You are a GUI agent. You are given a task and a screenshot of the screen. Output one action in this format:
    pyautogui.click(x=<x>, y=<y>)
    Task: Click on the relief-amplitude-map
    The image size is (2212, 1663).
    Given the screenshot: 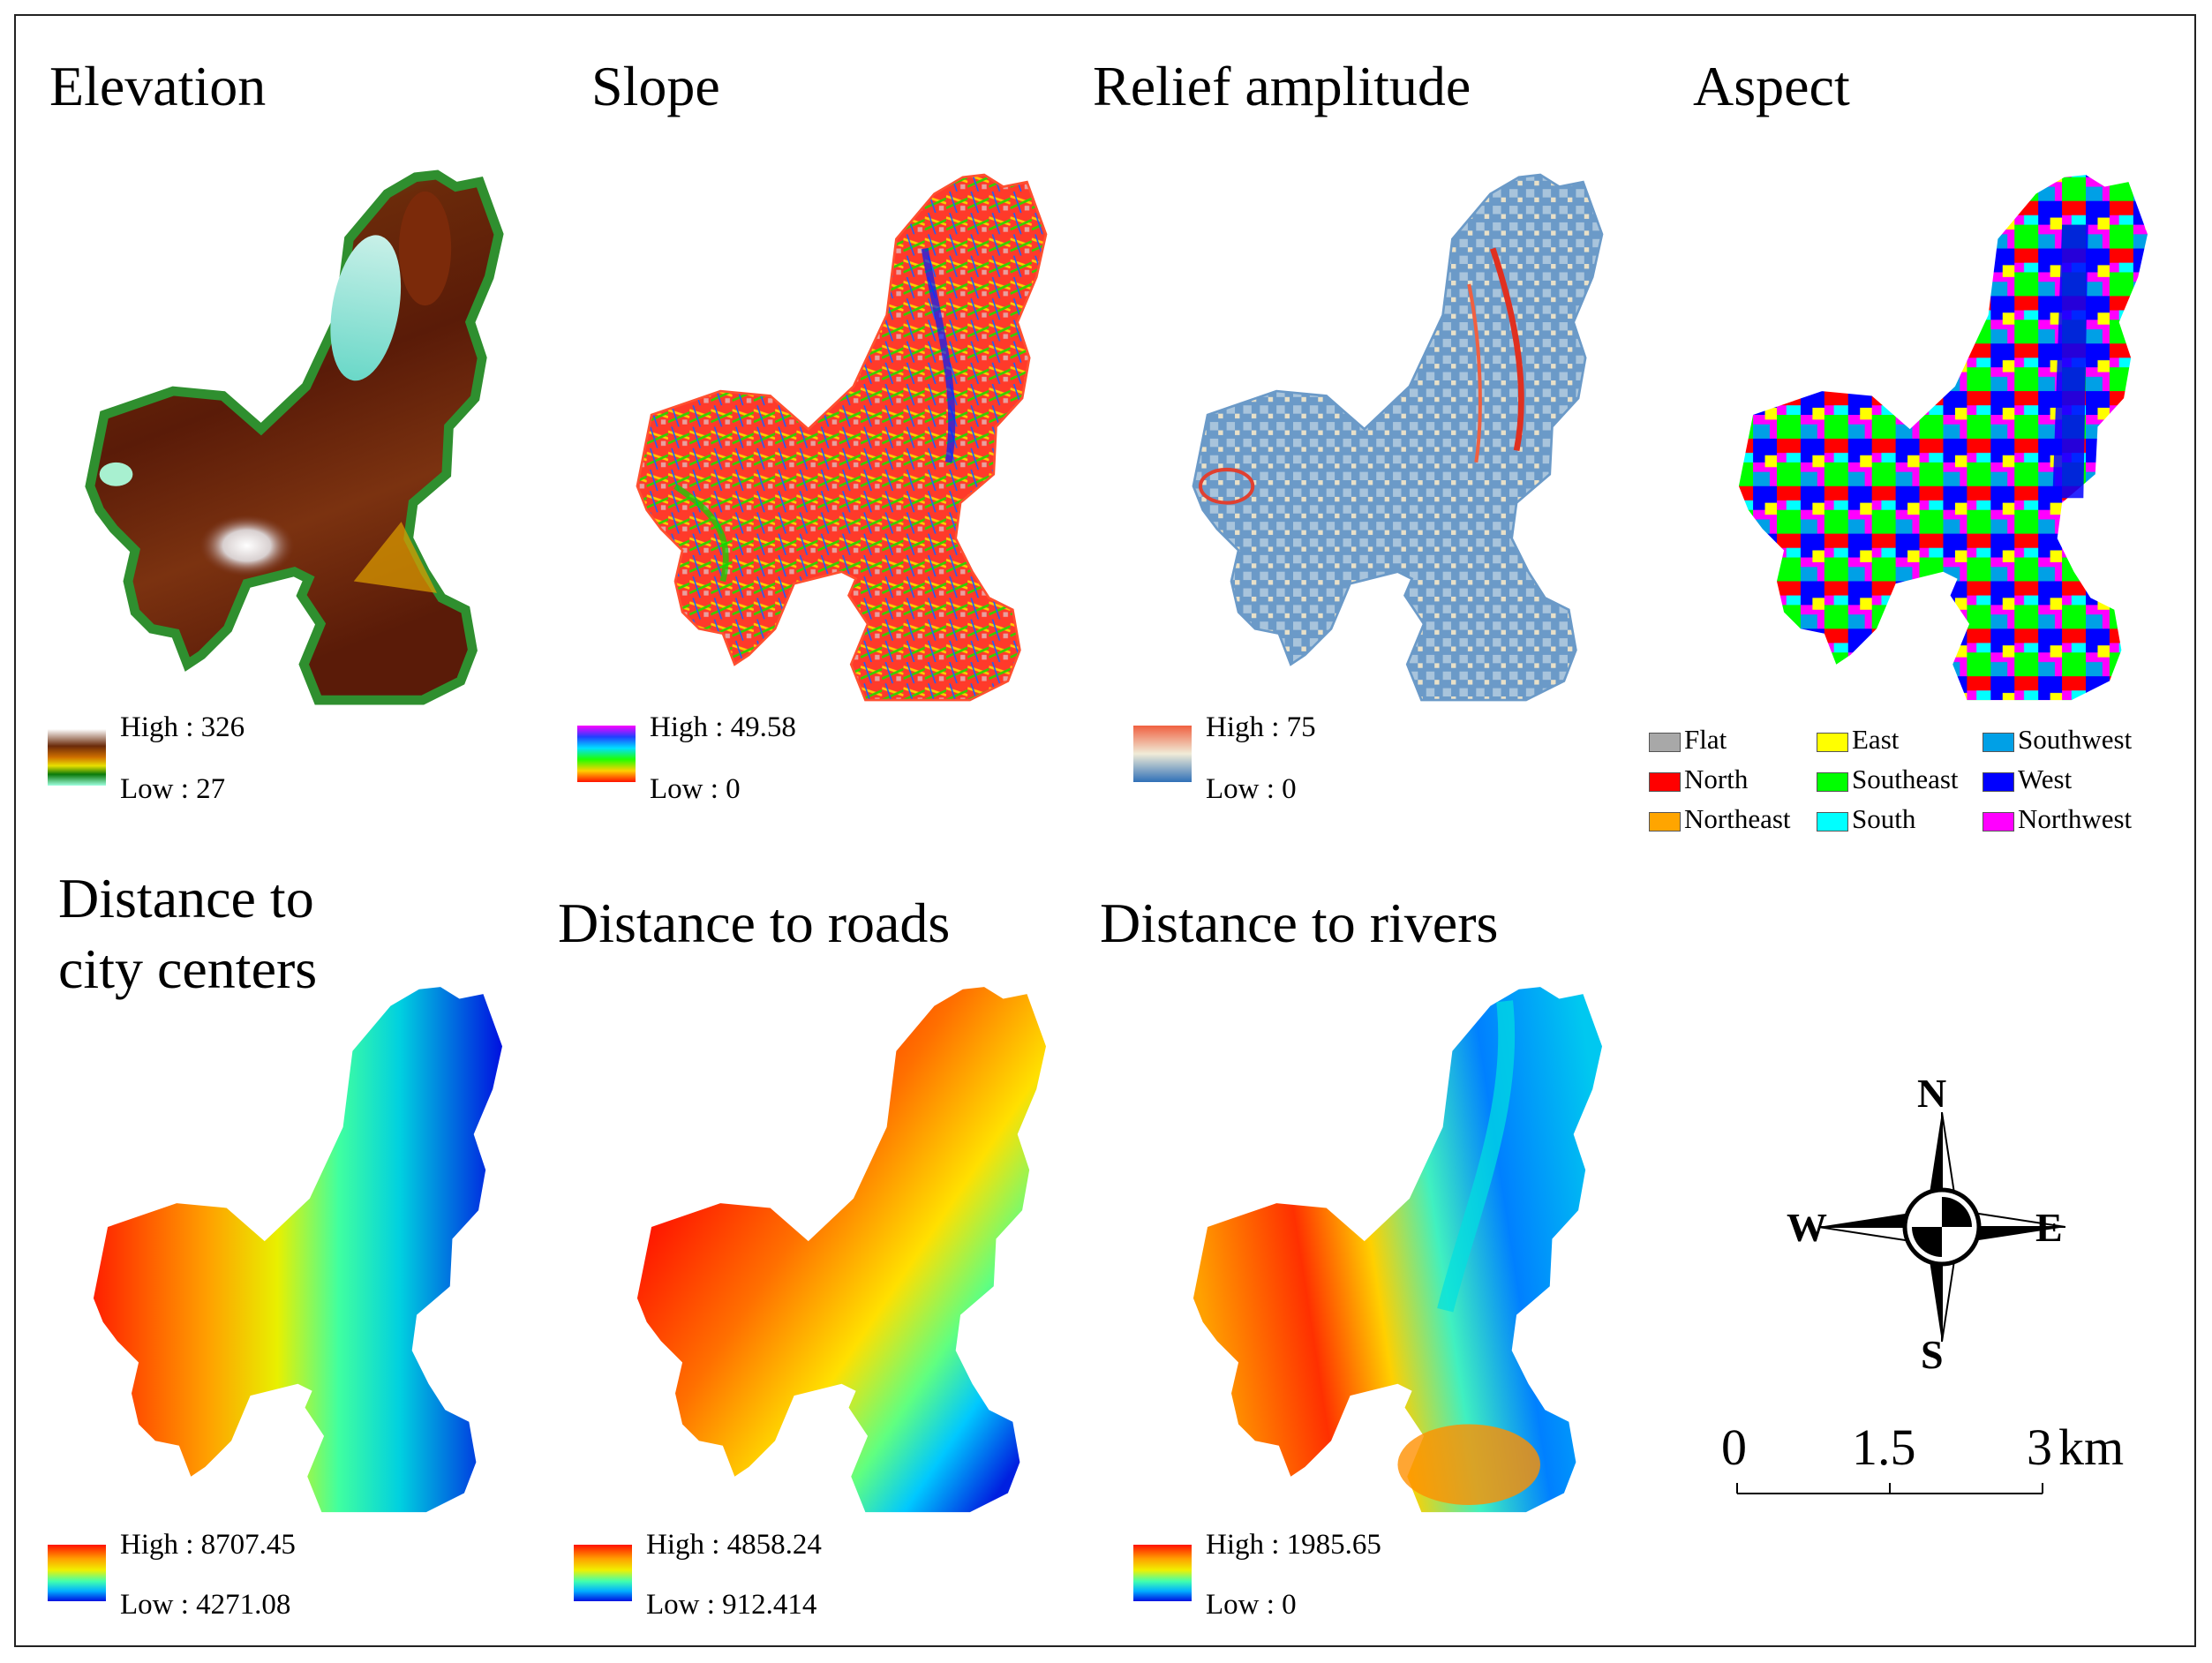 What is the action you would take?
    pyautogui.click(x=1398, y=437)
    